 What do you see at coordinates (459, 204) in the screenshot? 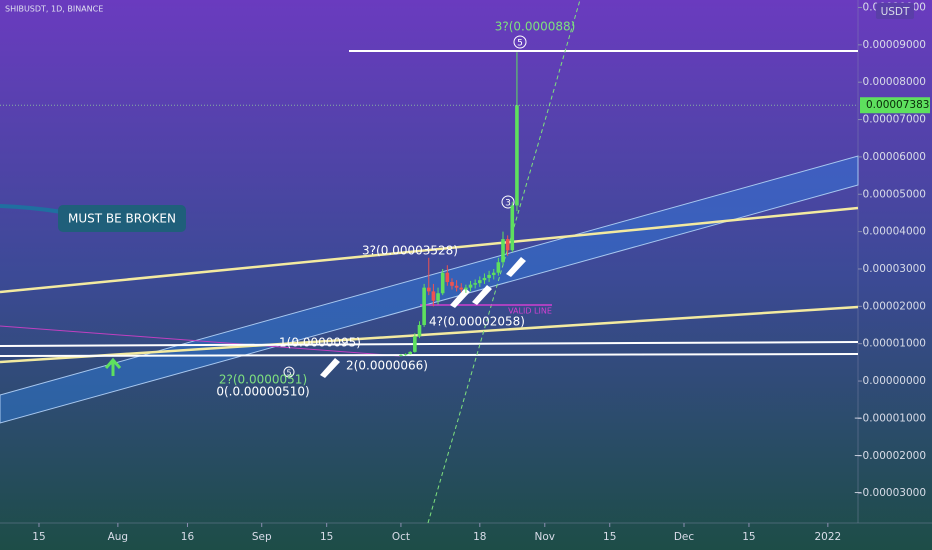
I see `candles` at bounding box center [459, 204].